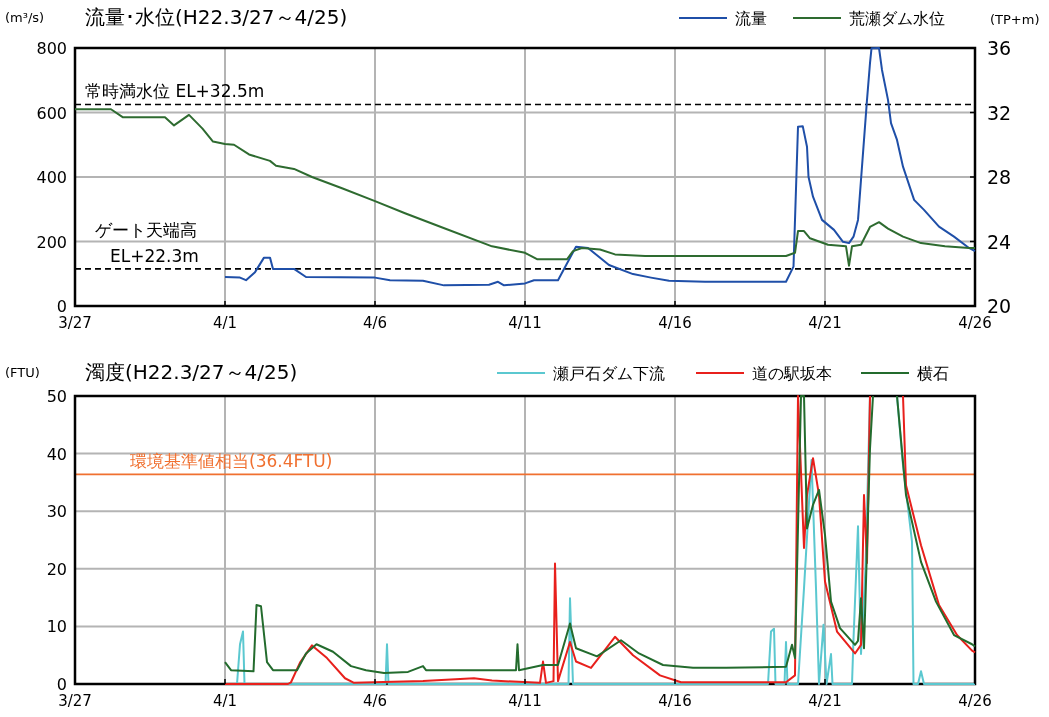 Image resolution: width=1049 pixels, height=717 pixels. What do you see at coordinates (191, 372) in the screenshot?
I see `chart-title: 濁度(H22.3/27～4/25)` at bounding box center [191, 372].